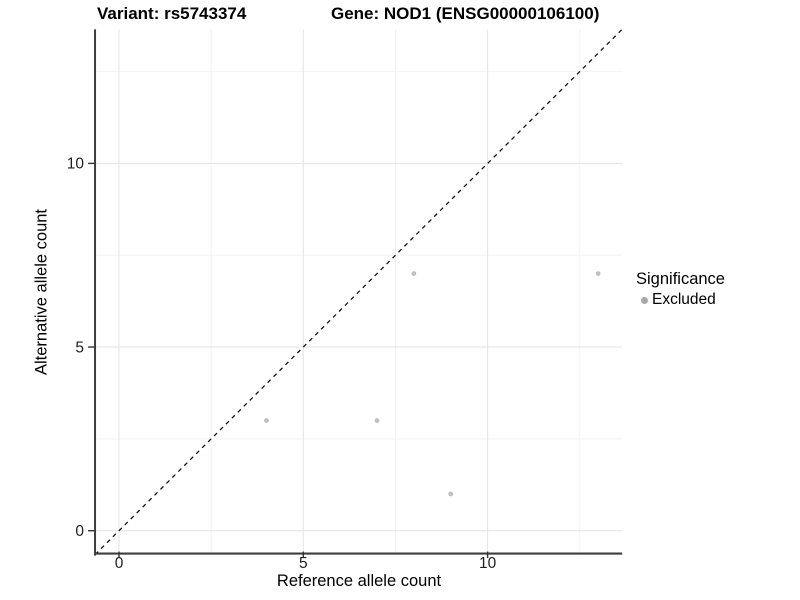  Describe the element at coordinates (172, 13) in the screenshot. I see `plot-title-variant: Variant: rs5743374` at that location.